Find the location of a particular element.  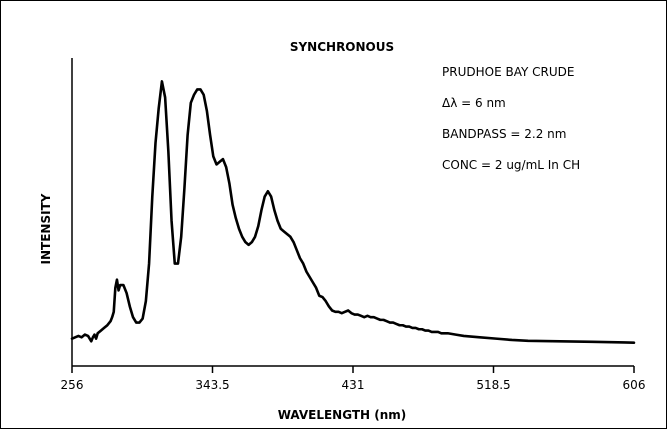

x-tick-label: 431 is located at coordinates (353, 385).